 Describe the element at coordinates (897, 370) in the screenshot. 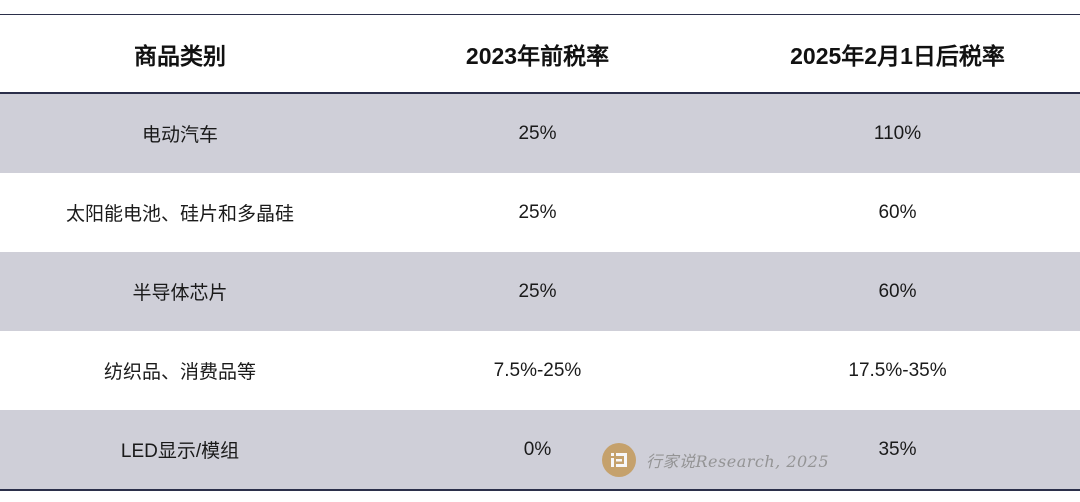

I see `row-rate-after: 17.5%-35%` at that location.